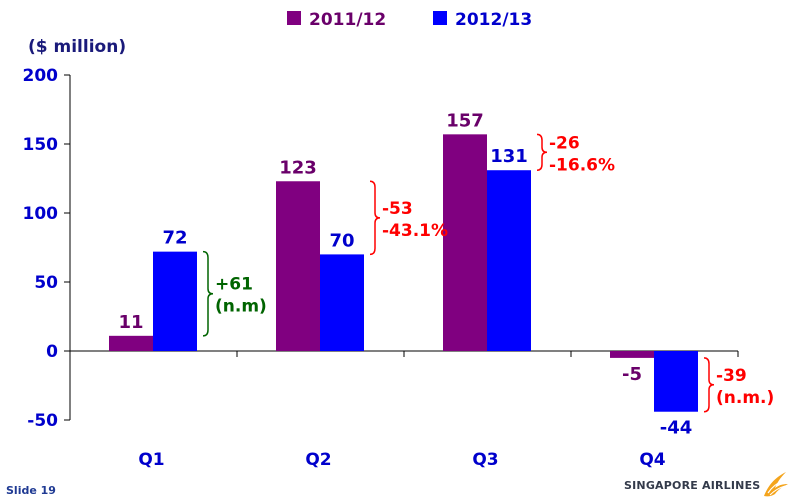 This screenshot has width=800, height=503. Describe the element at coordinates (397, 209) in the screenshot. I see `annotation-label: -53` at that location.